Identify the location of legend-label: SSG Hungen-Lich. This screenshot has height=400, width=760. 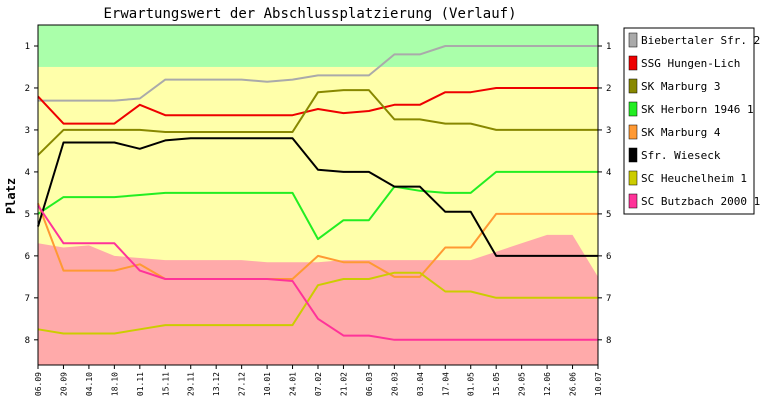
(690, 63).